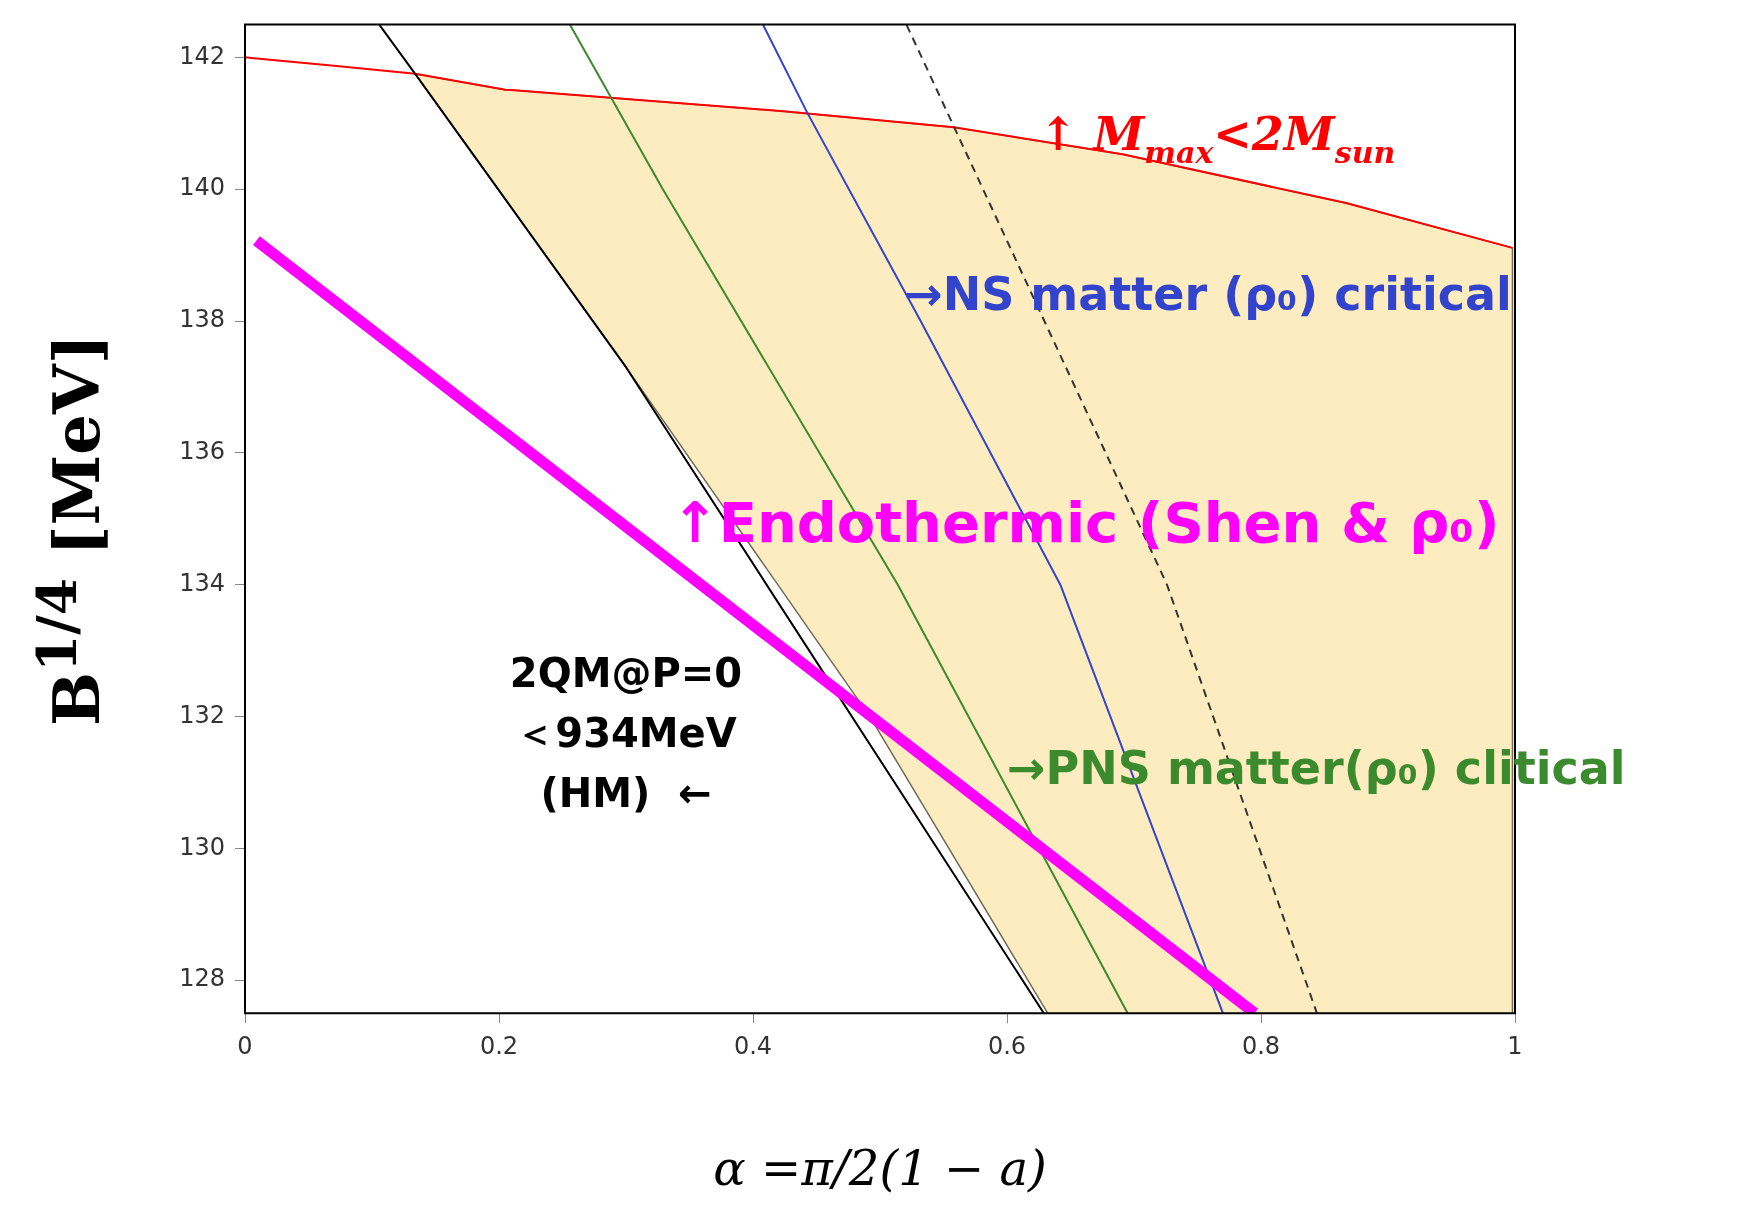  Describe the element at coordinates (245, 1045) in the screenshot. I see `x-tick-label: 0` at that location.